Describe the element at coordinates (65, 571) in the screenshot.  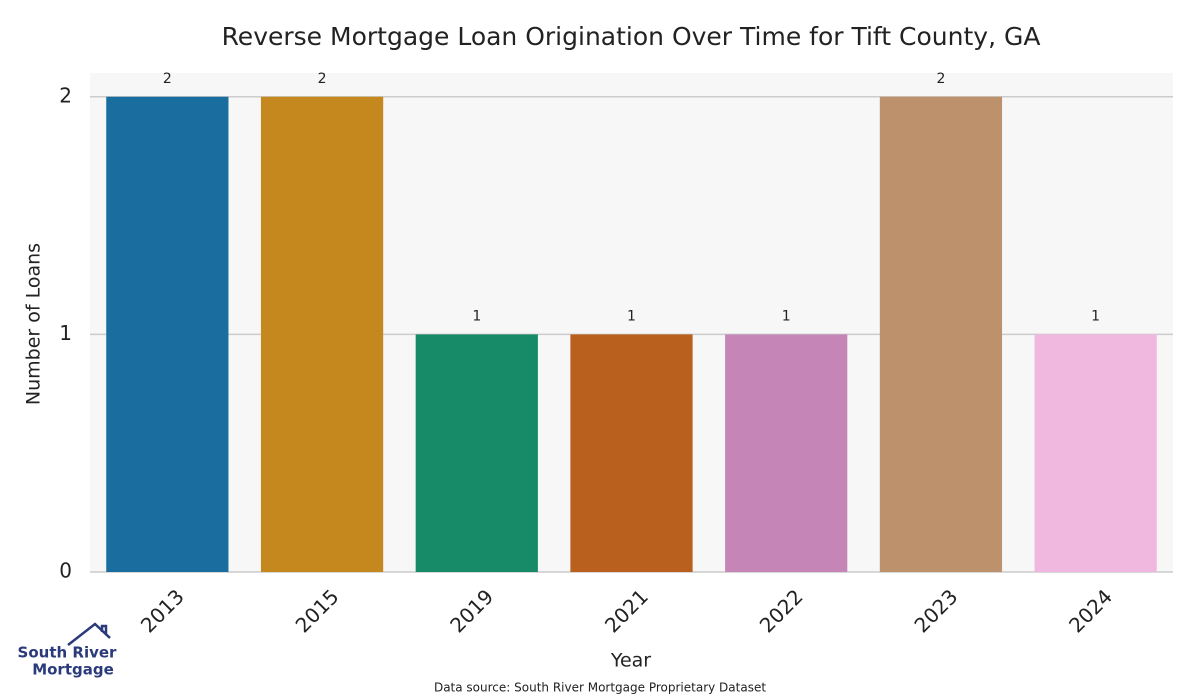
I see `y-tick-label: 0` at that location.